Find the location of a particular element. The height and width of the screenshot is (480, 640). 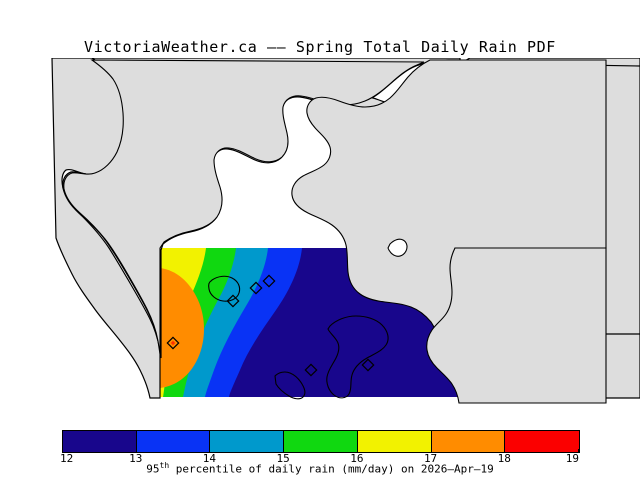

colorbar-tick-label: 15 is located at coordinates (283, 458).